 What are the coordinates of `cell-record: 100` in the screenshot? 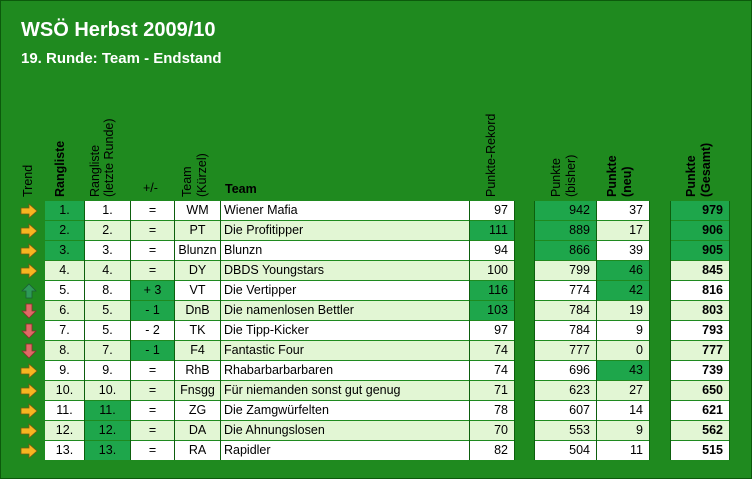 It's located at (492, 270).